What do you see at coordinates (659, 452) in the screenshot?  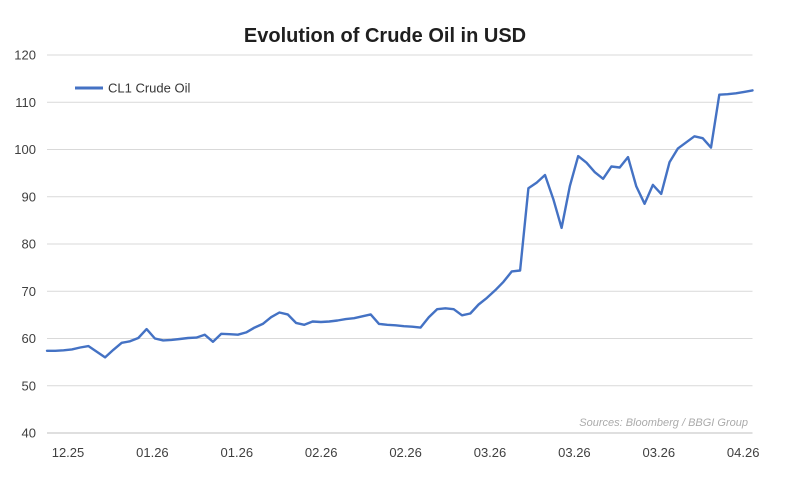 I see `x-tick-label-7: 03.26` at bounding box center [659, 452].